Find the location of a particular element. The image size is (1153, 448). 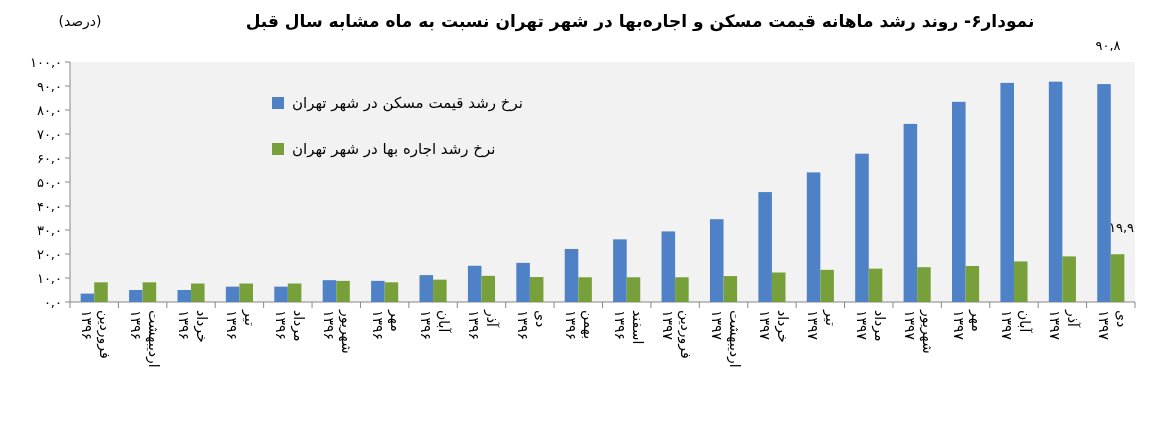

x-tick-label: آذر ۱۳۹۶ is located at coordinates (483, 325).